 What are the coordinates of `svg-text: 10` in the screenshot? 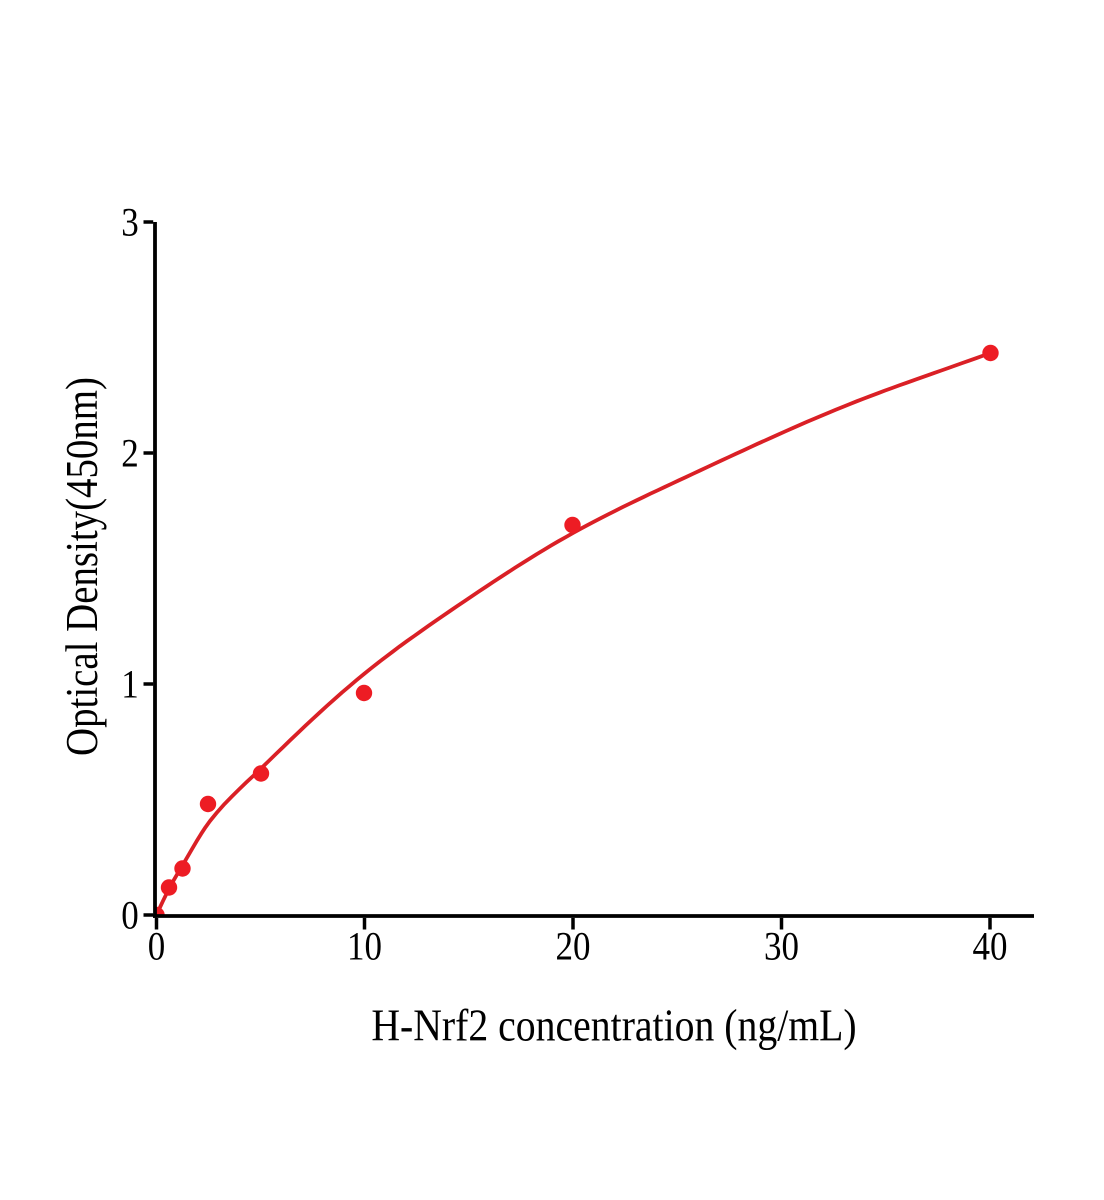 It's located at (364, 947).